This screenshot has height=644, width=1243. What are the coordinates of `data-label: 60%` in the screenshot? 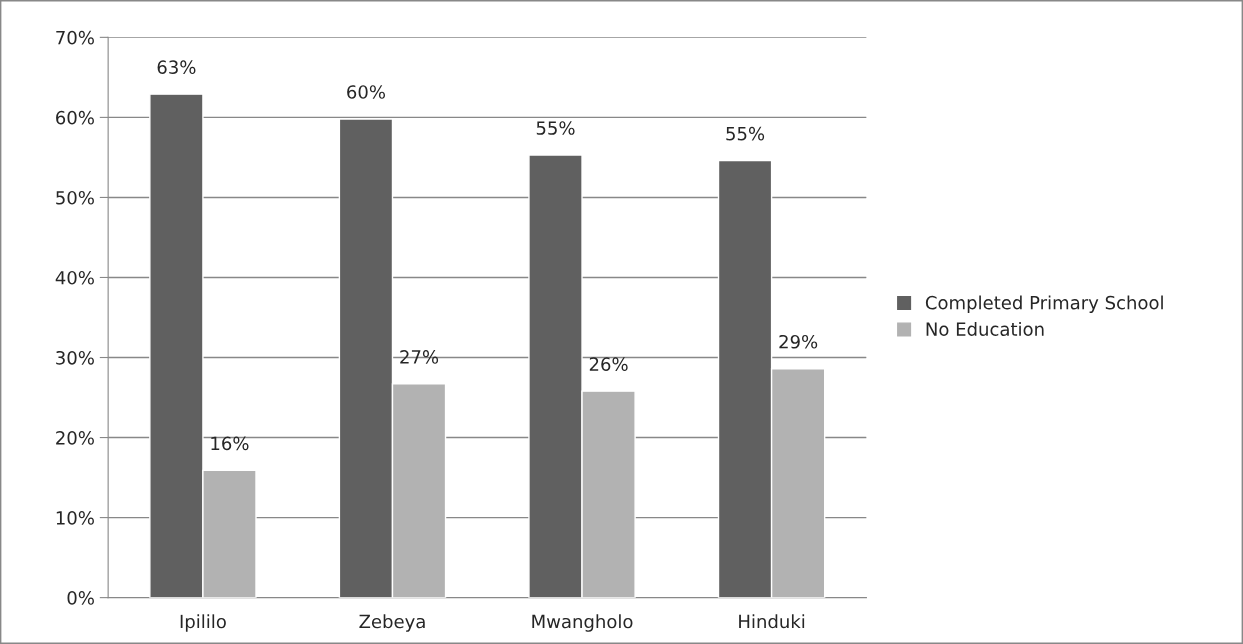 It's located at (366, 92).